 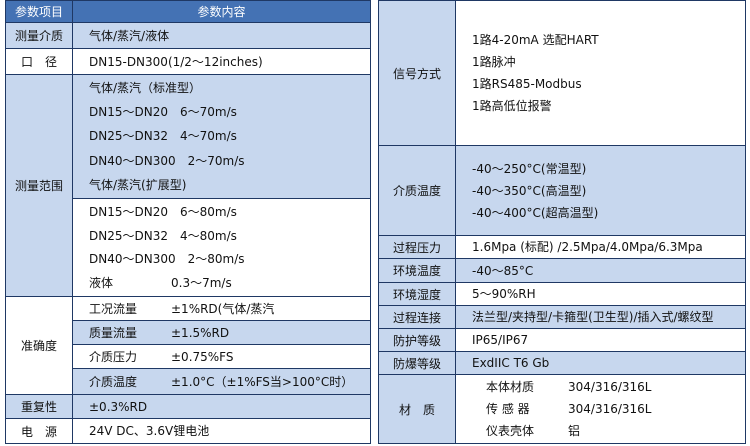 What do you see at coordinates (39, 406) in the screenshot?
I see `row-label: 重复性` at bounding box center [39, 406].